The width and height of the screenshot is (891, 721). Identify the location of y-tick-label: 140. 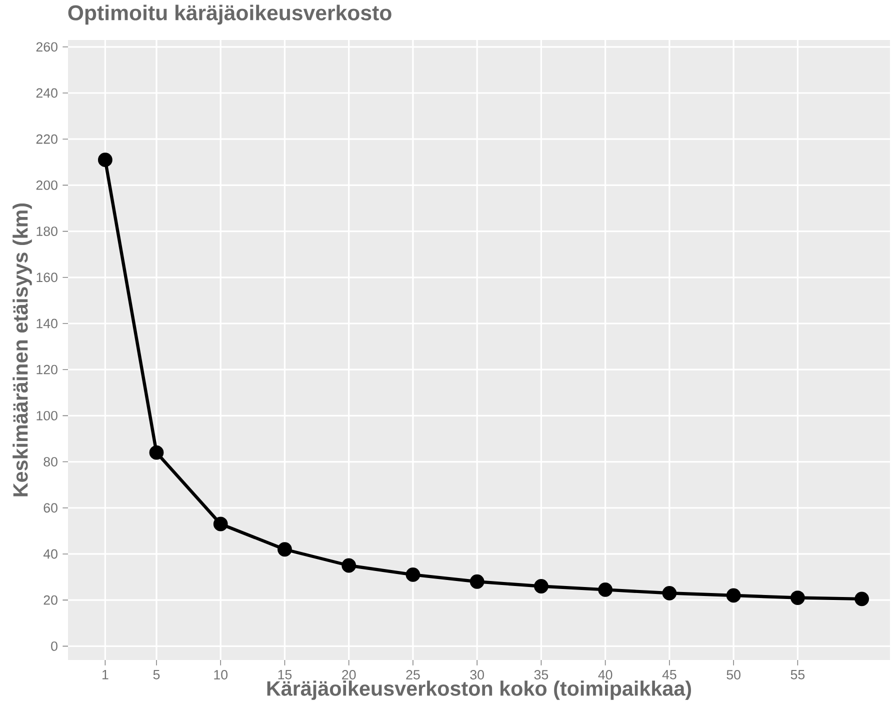
(47, 323).